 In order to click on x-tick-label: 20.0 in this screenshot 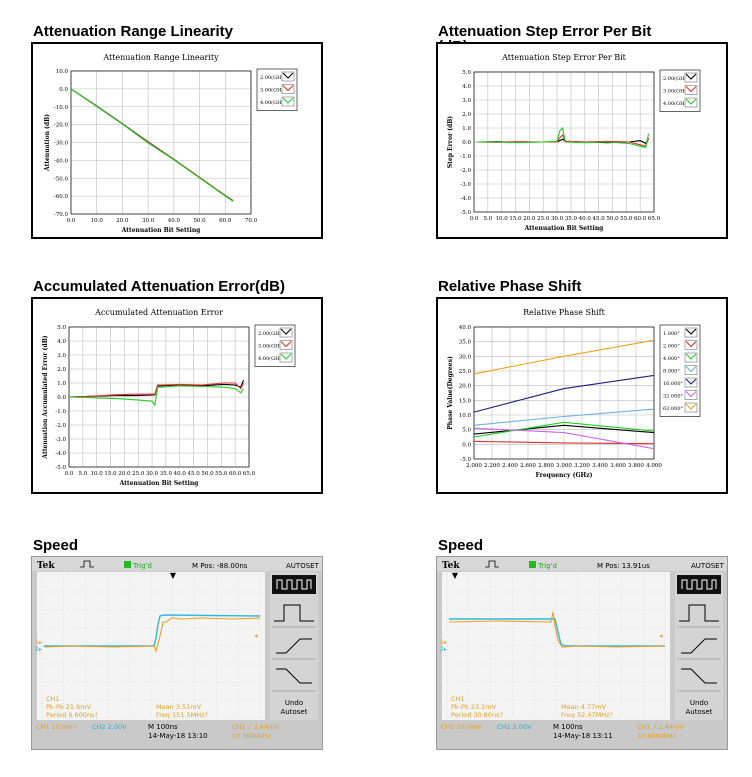, I will do `click(122, 221)`.